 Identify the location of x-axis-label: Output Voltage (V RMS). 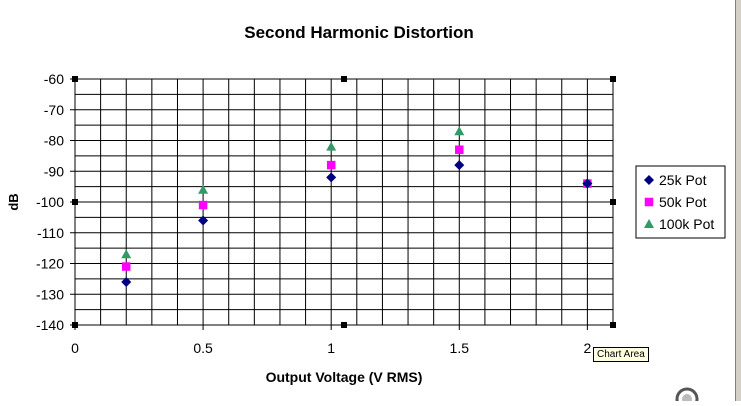
(344, 377).